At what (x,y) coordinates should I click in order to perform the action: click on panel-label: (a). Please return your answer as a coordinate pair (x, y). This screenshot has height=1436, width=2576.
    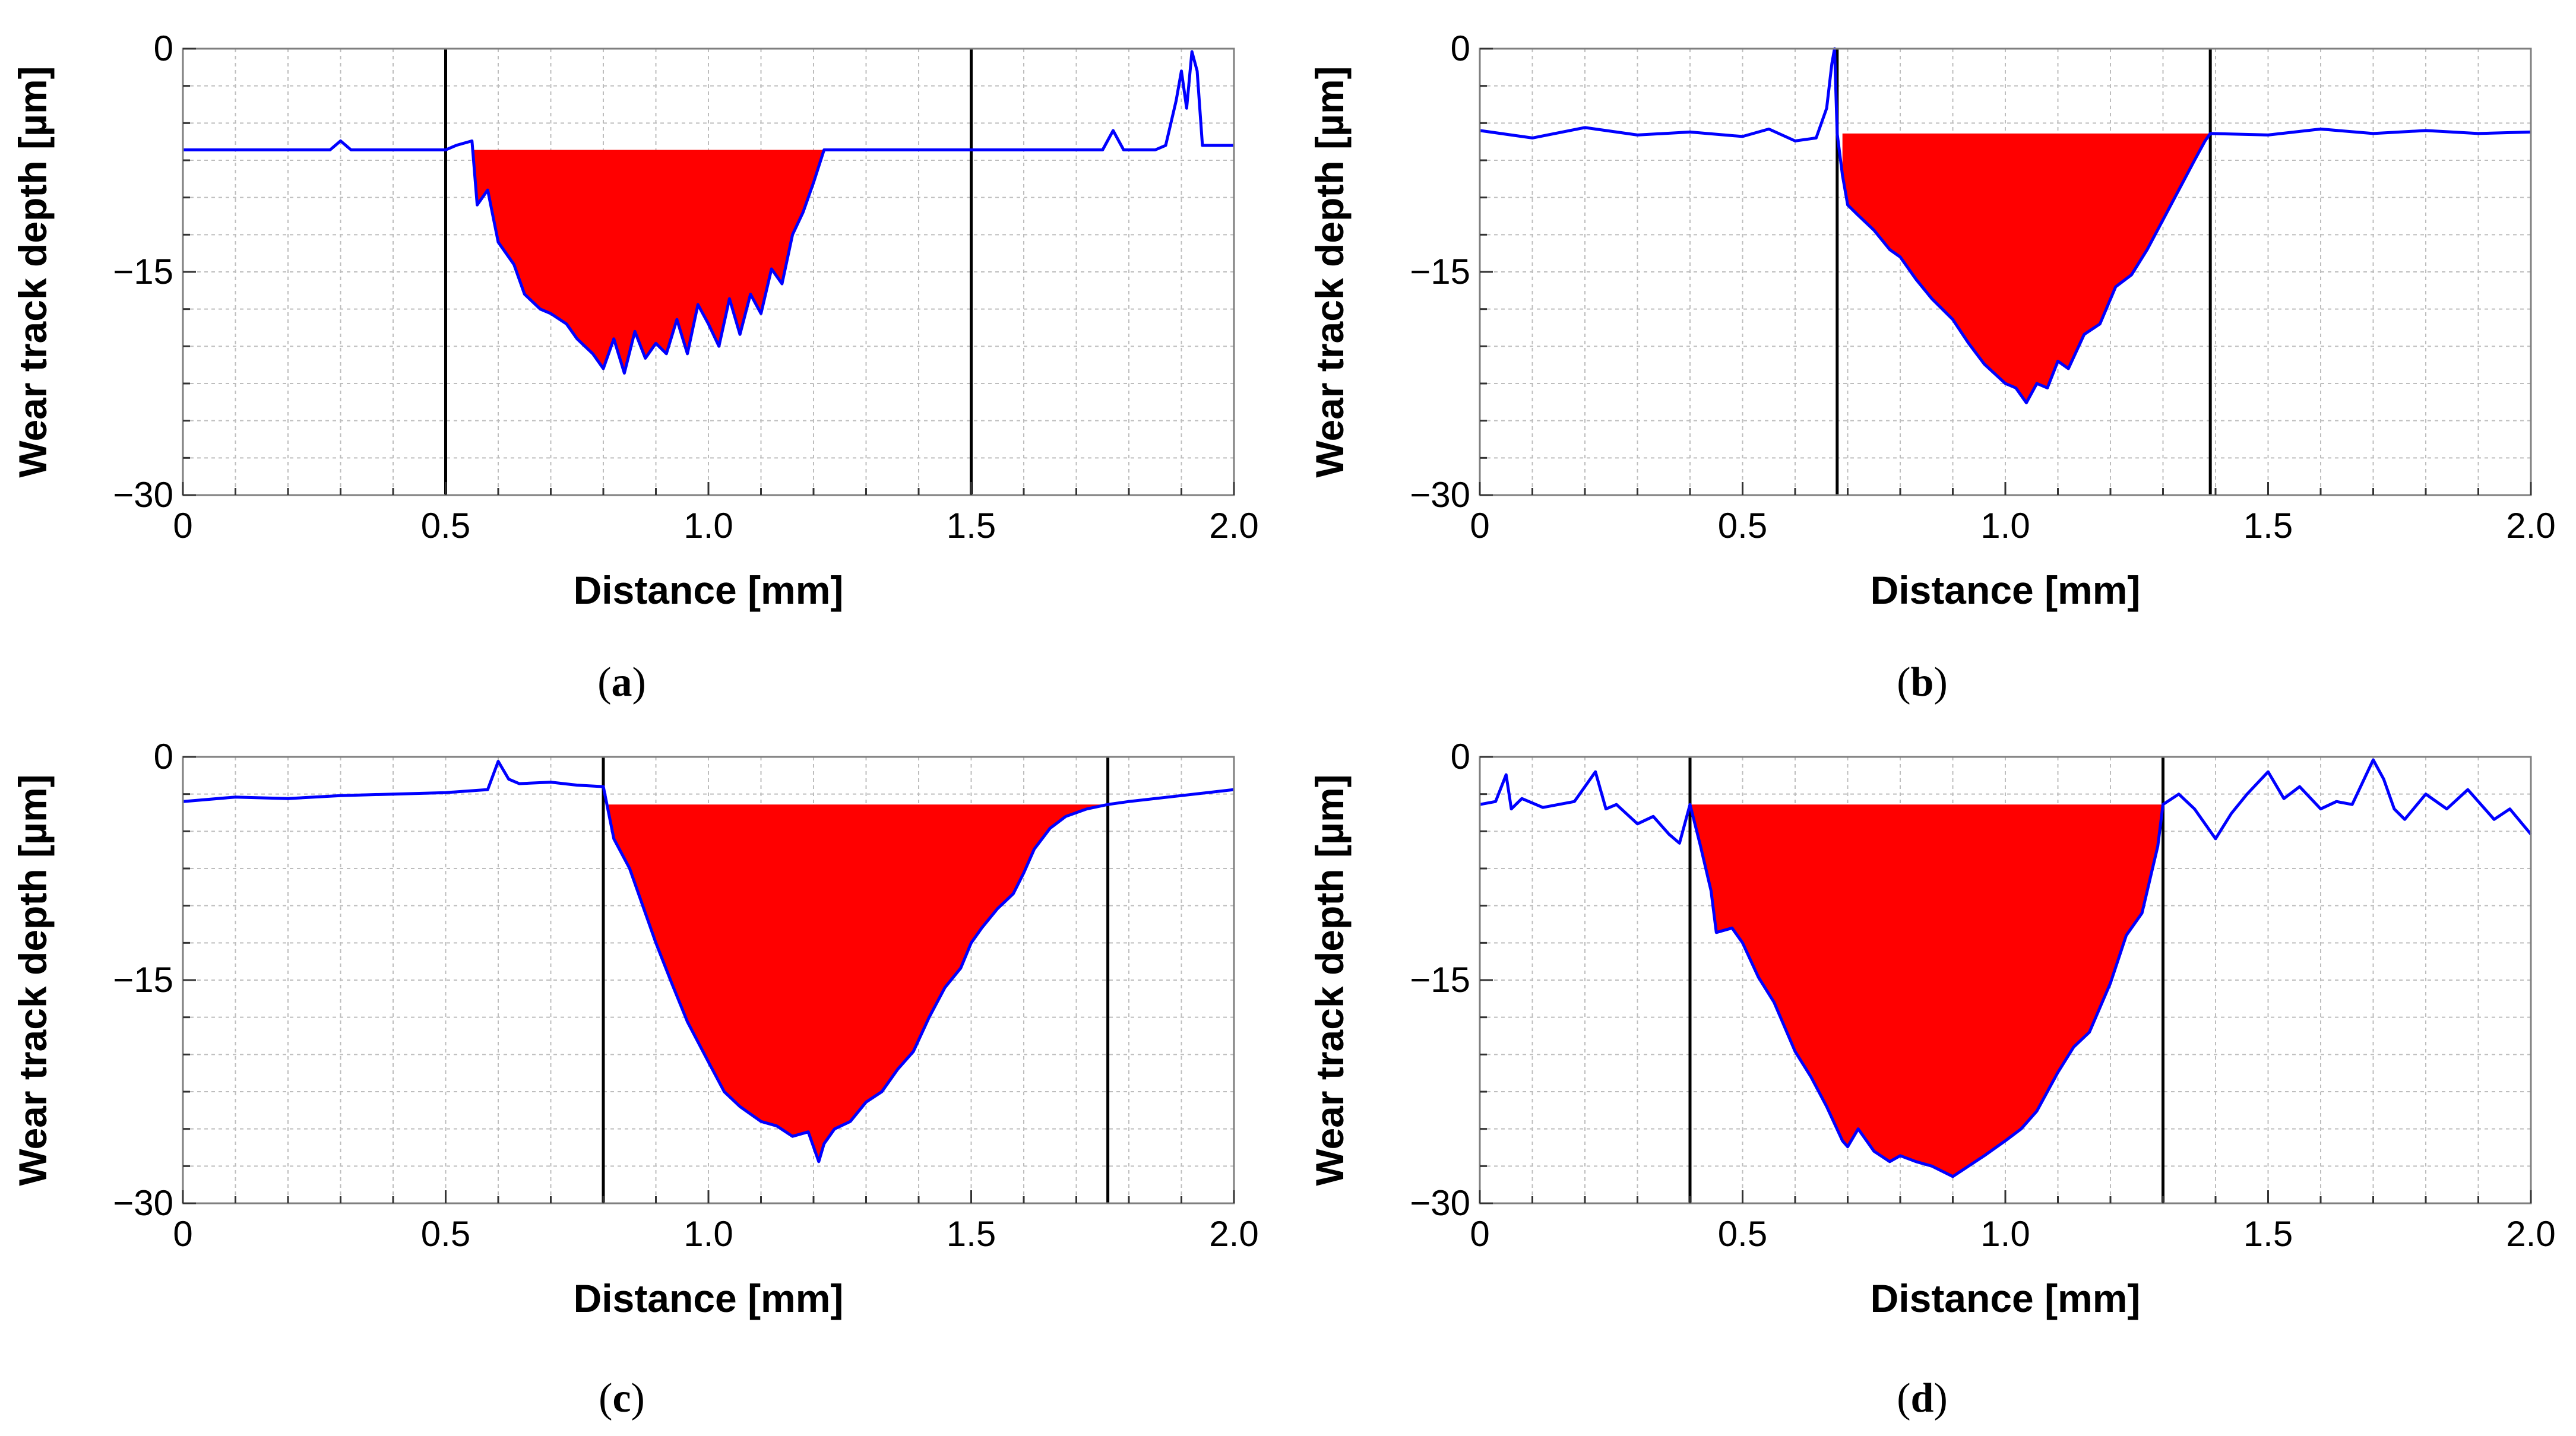
    Looking at the image, I should click on (621, 682).